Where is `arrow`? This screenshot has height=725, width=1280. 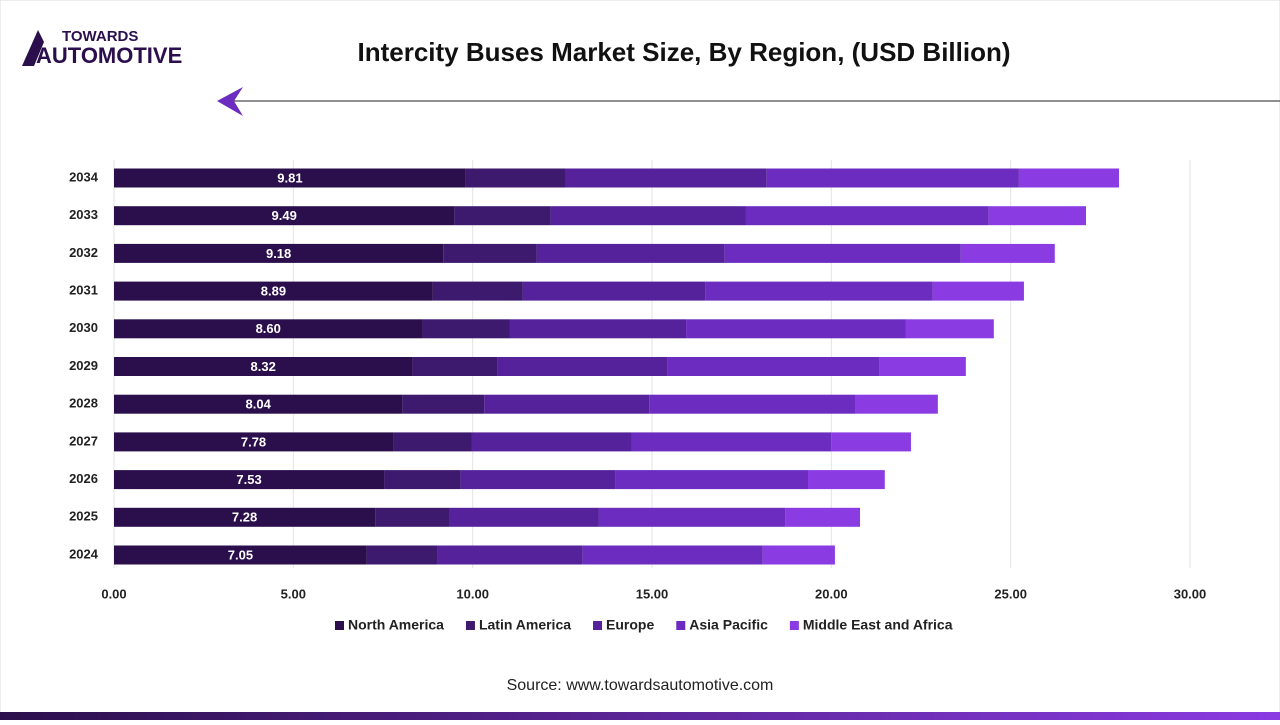
arrow is located at coordinates (230, 101).